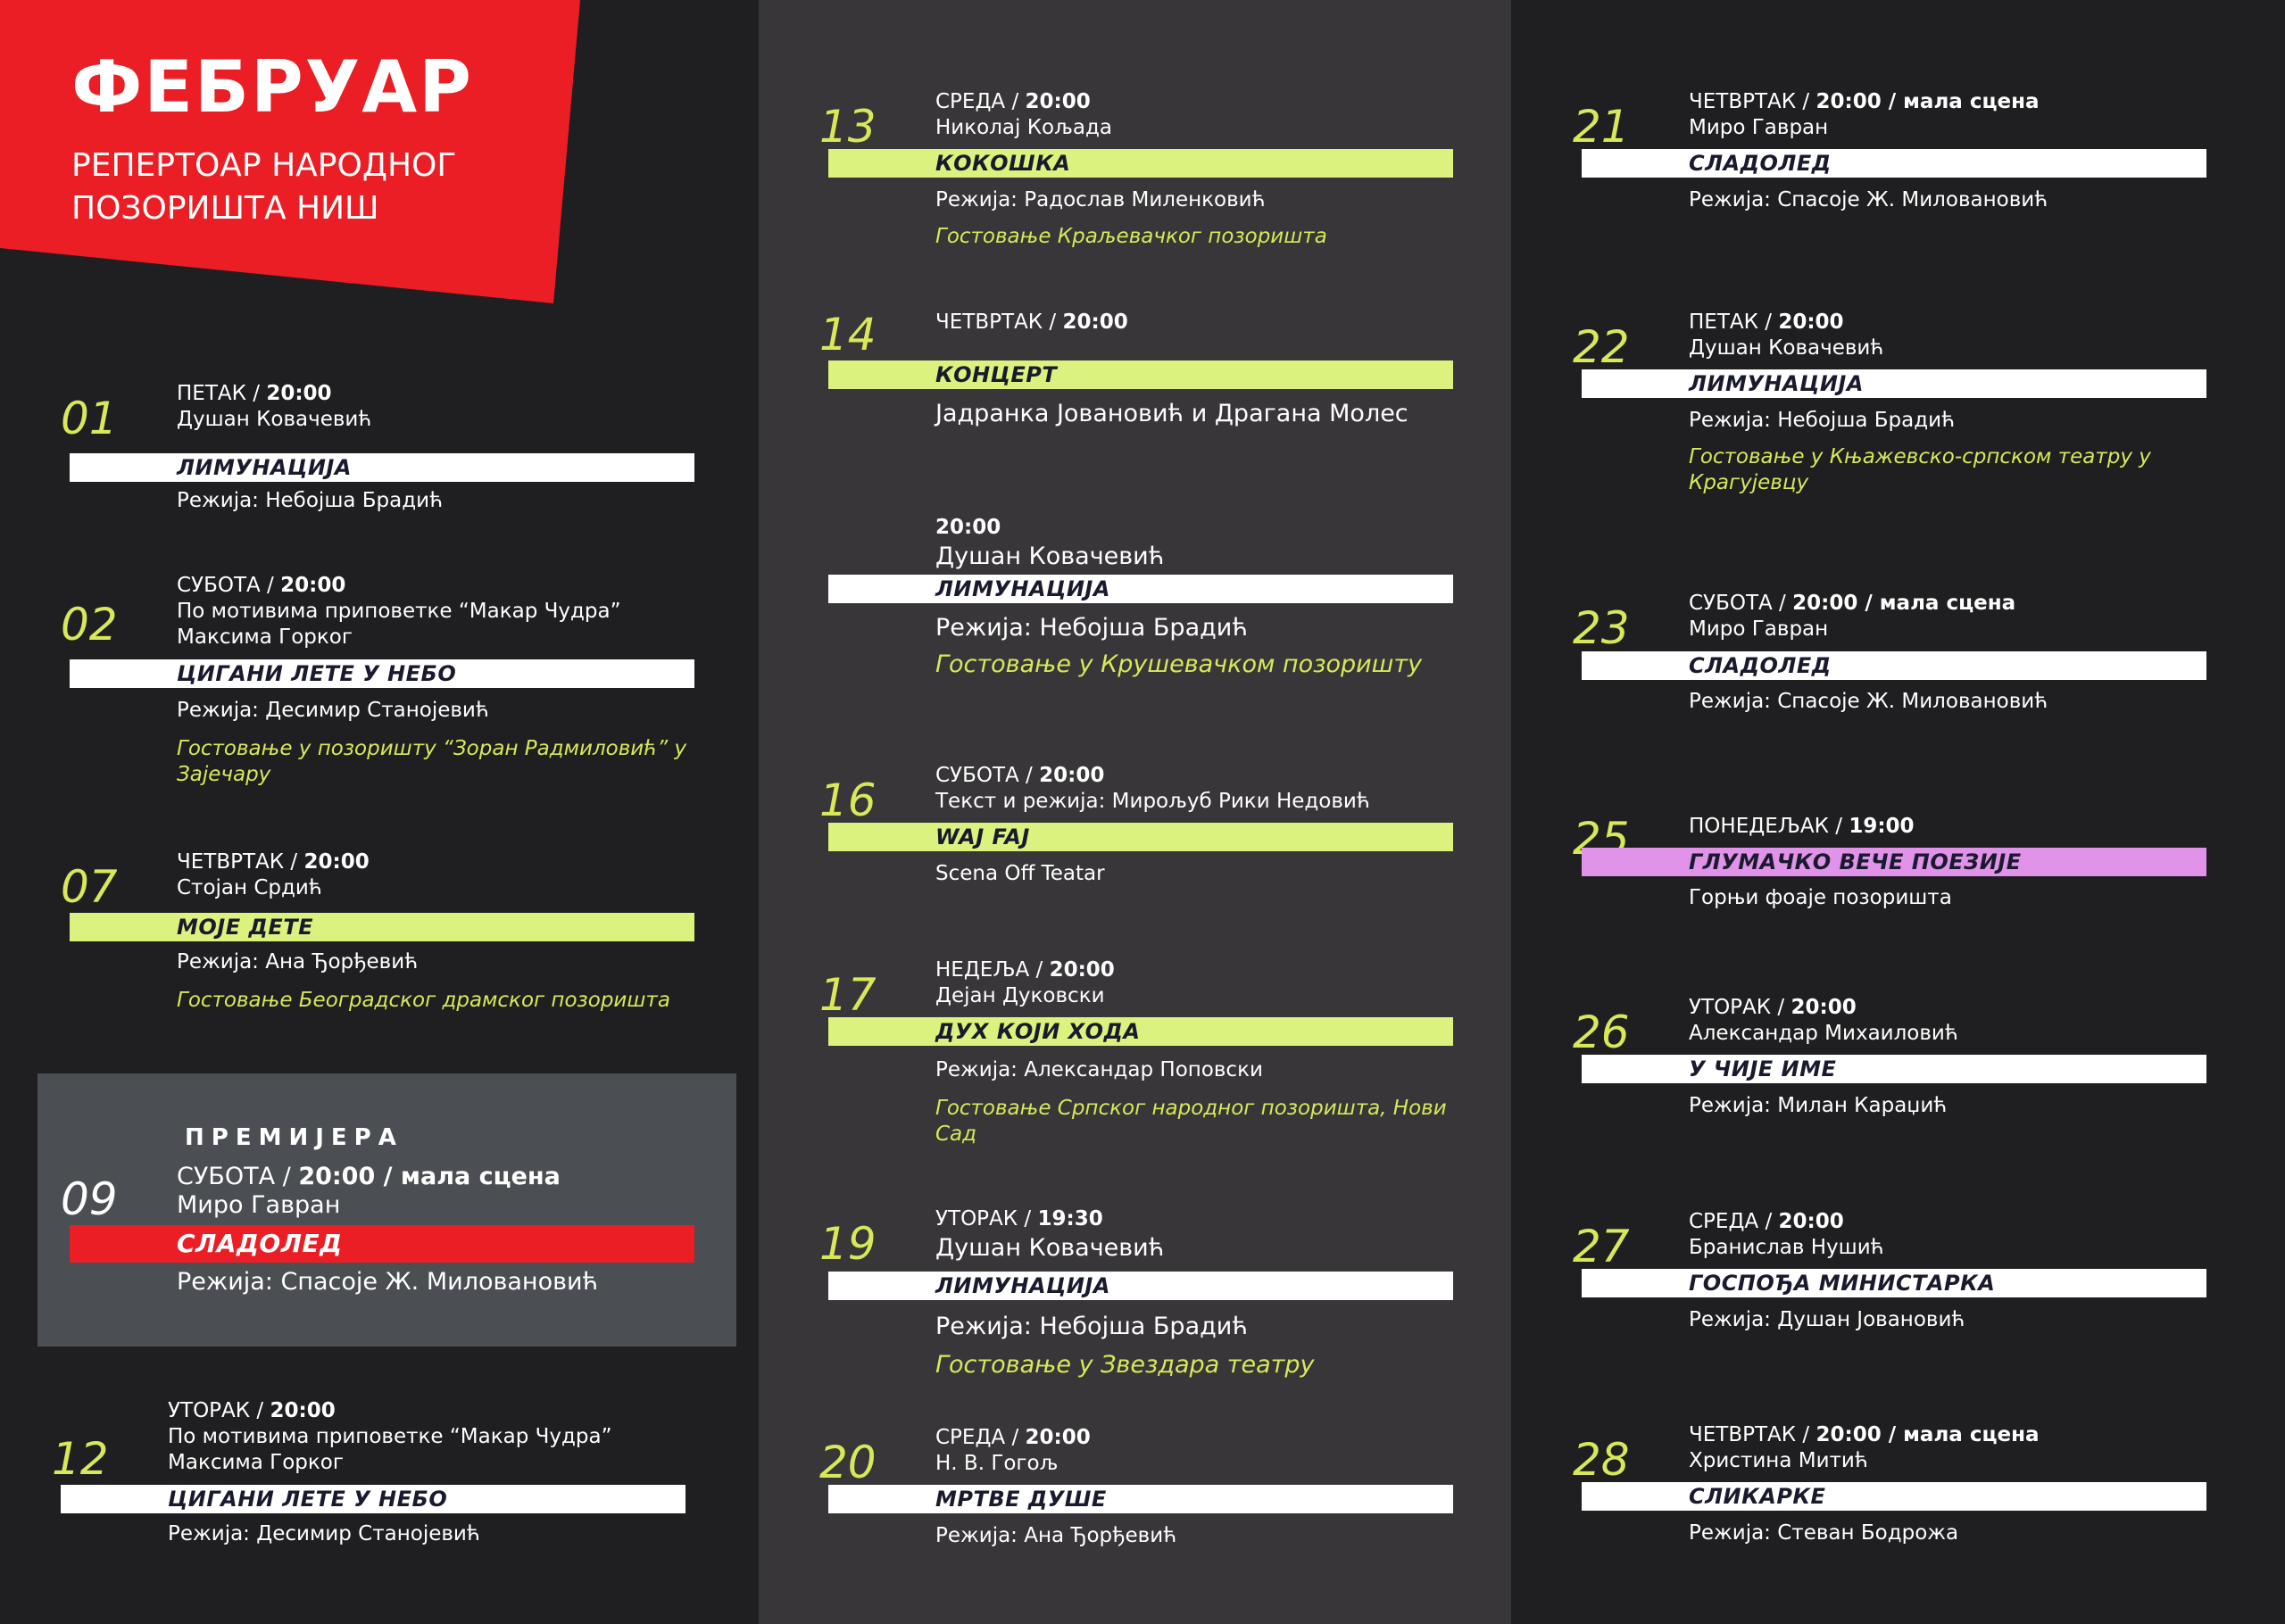  I want to click on play-title: СЛАДОЛЕД, so click(1760, 163).